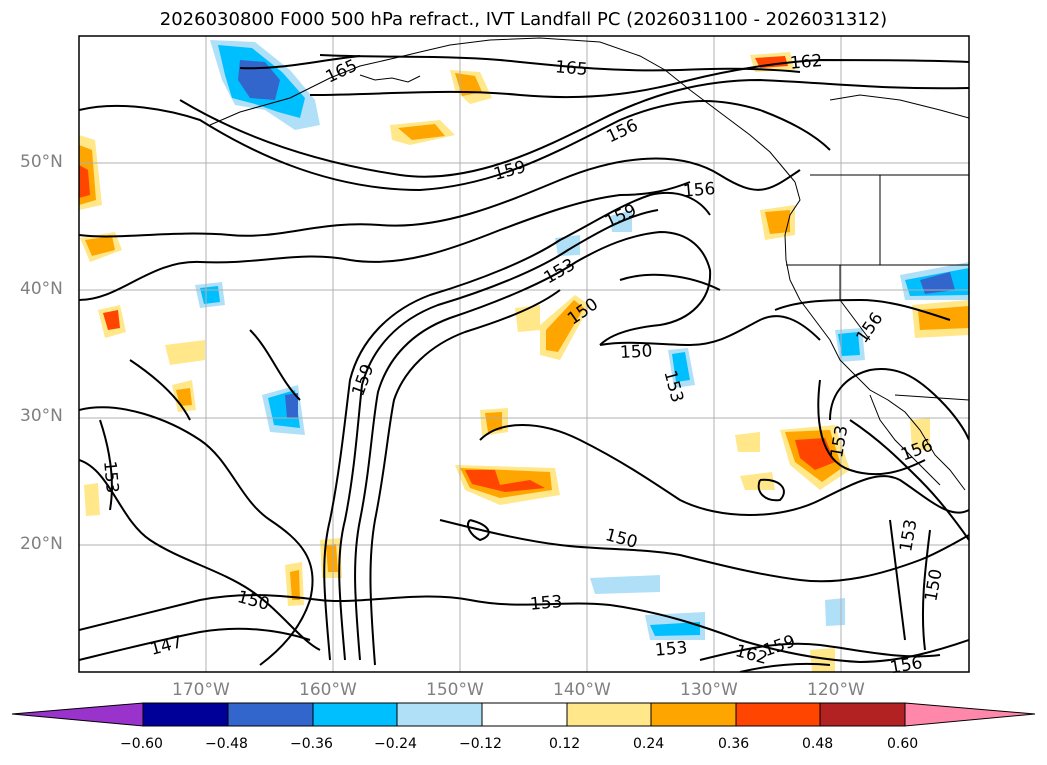 This screenshot has height=765, width=1047. I want to click on alaska-coast, so click(502, 110).